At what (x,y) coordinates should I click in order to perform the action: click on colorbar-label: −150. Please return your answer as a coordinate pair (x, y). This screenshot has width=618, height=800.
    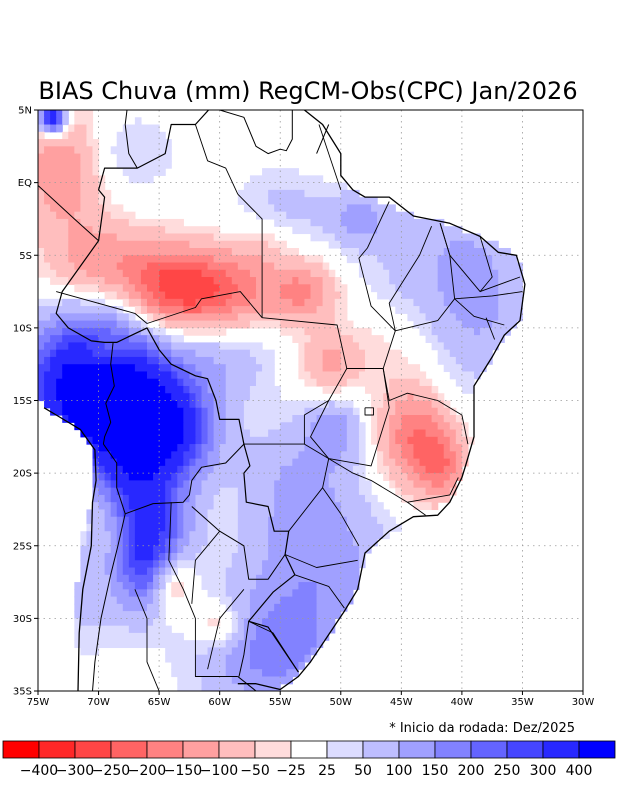
    Looking at the image, I should click on (183, 771).